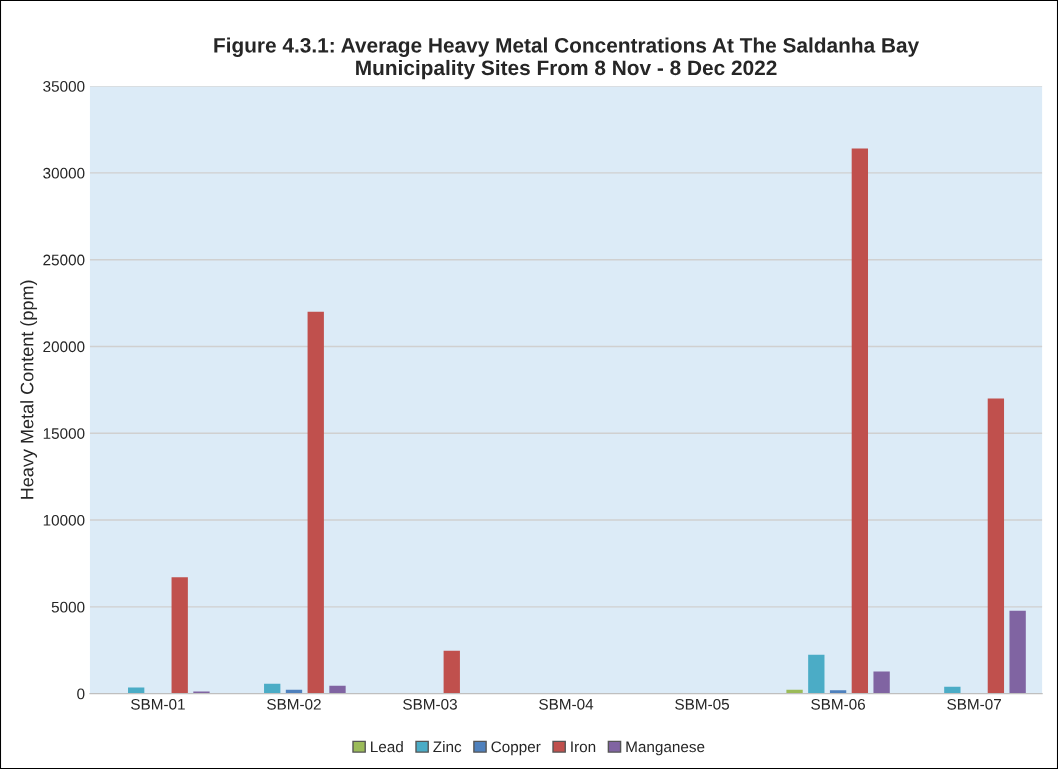 The height and width of the screenshot is (769, 1058). Describe the element at coordinates (68, 607) in the screenshot. I see `y-tick-label: 5000` at that location.